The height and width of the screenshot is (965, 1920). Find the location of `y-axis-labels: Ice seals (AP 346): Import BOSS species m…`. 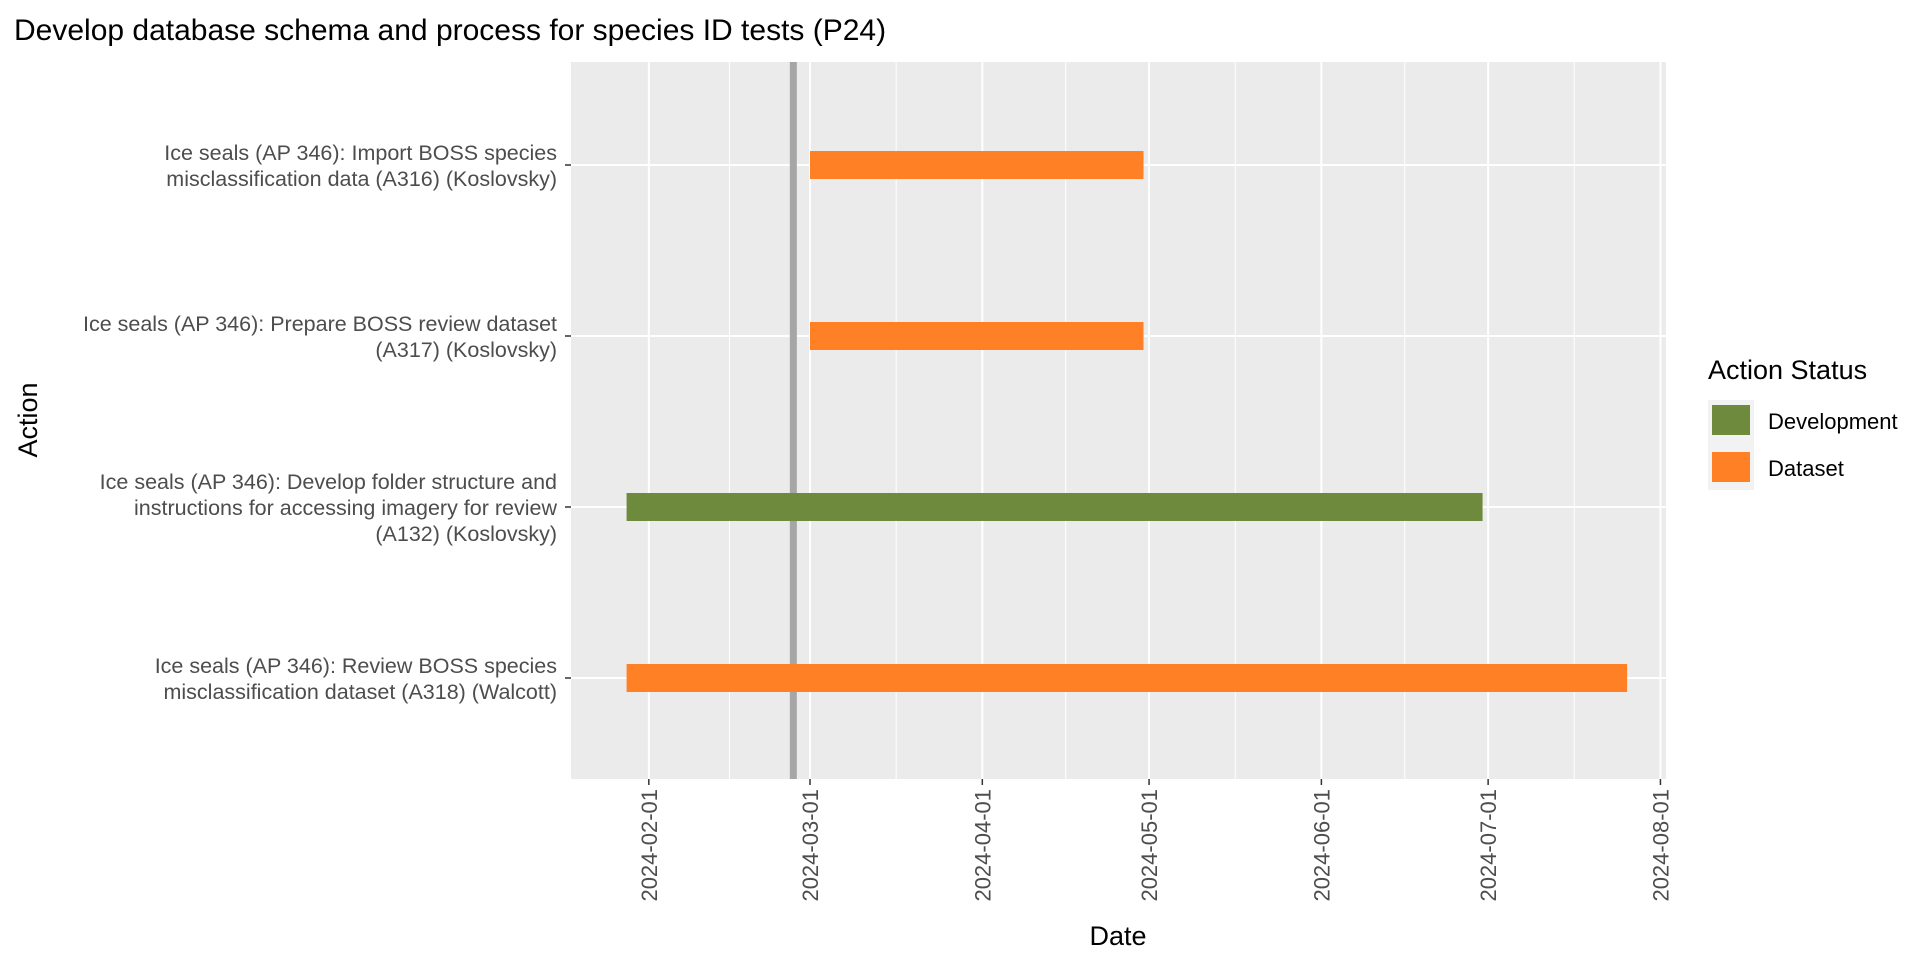

y-axis-labels: Ice seals (AP 346): Import BOSS species m… is located at coordinates (327, 422).